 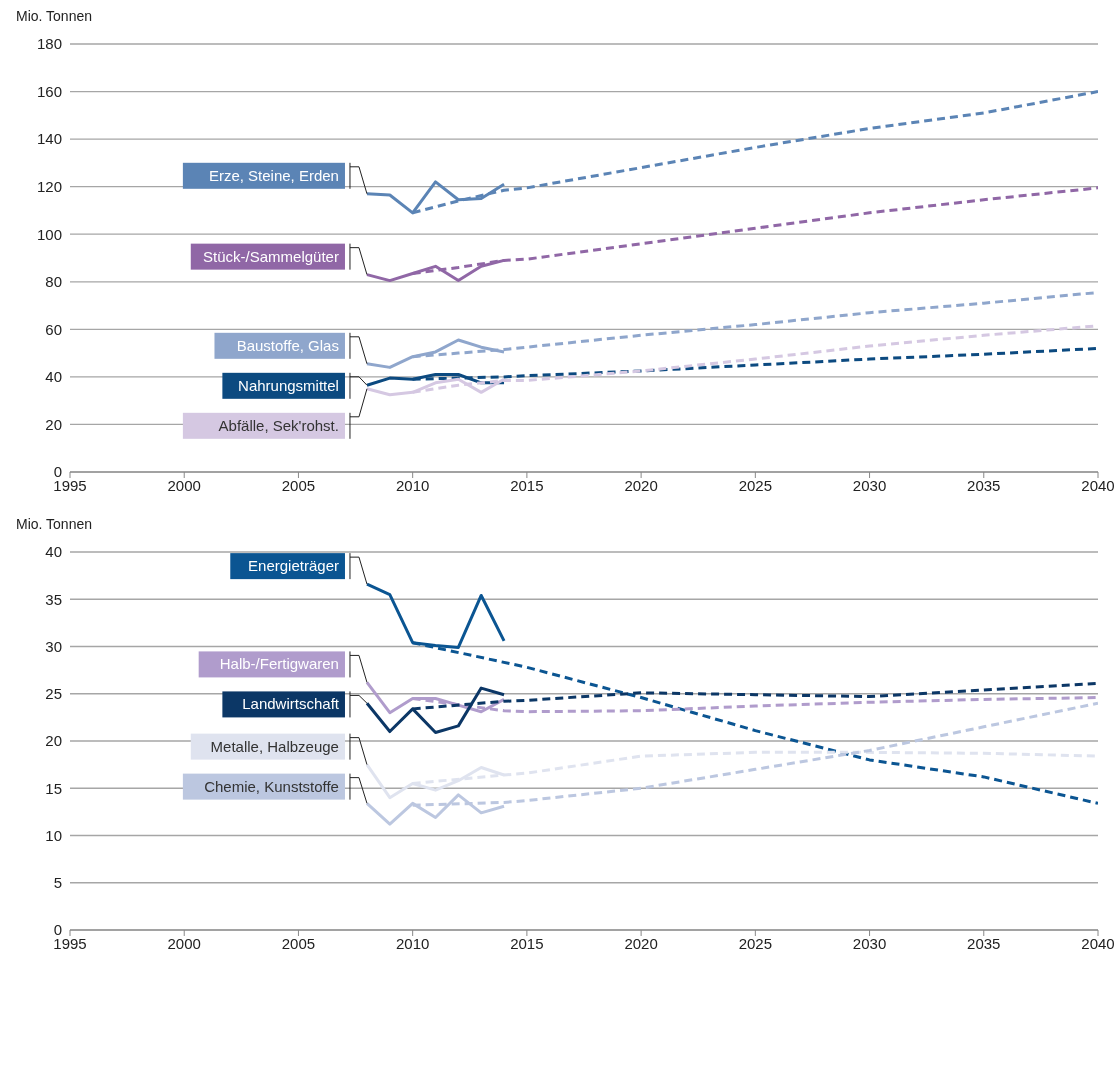 What do you see at coordinates (278, 425) in the screenshot?
I see `text: Abfälle, Sek'rohst.` at bounding box center [278, 425].